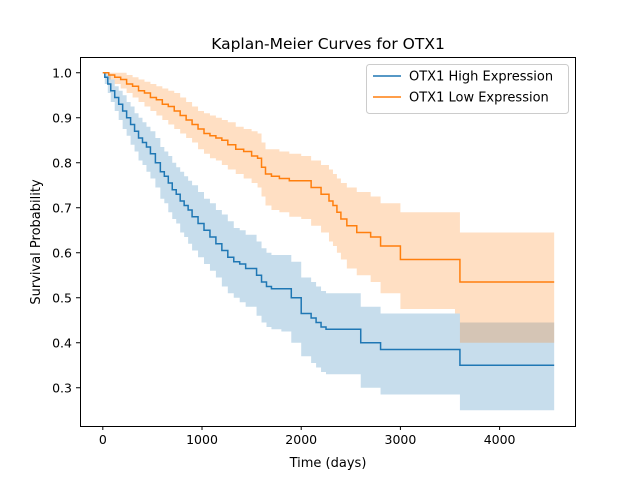  I want to click on x-tick-label: 1000, so click(202, 439).